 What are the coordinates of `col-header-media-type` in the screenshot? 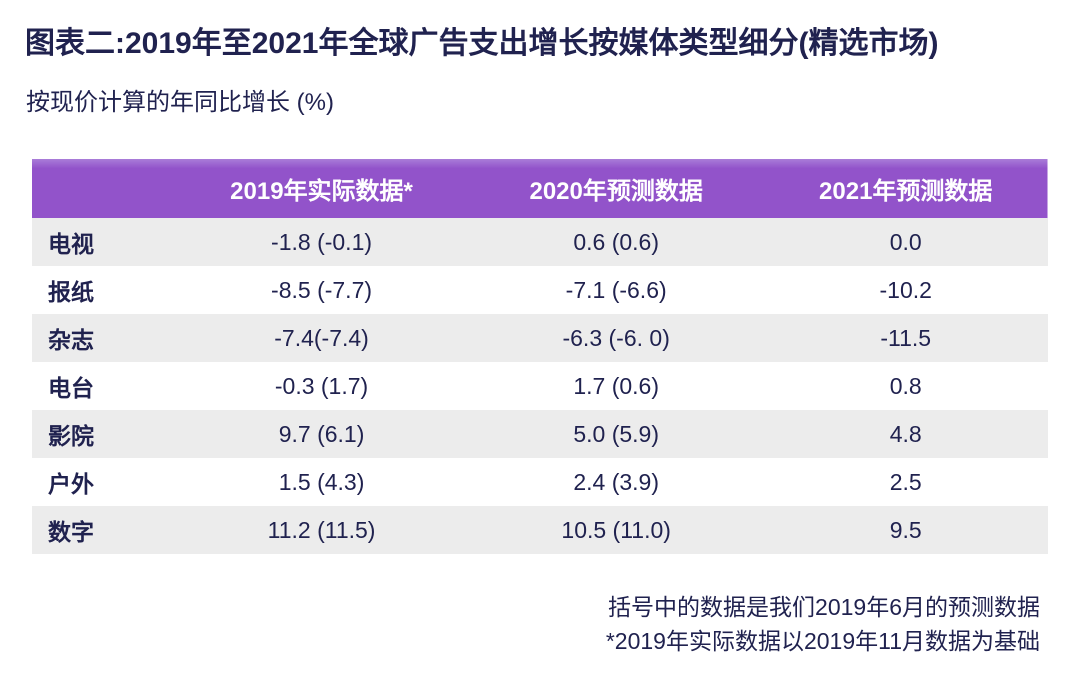 It's located at (103, 188).